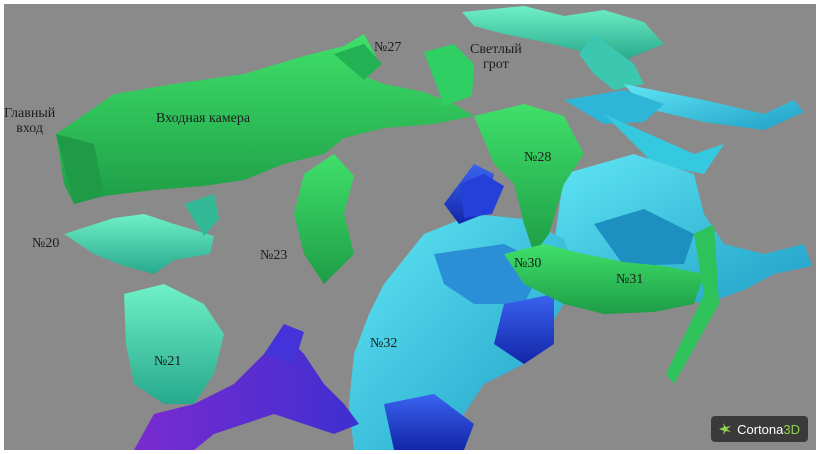 This screenshot has height=454, width=822. I want to click on cortona3d-brand-text: Cortona3D, so click(768, 429).